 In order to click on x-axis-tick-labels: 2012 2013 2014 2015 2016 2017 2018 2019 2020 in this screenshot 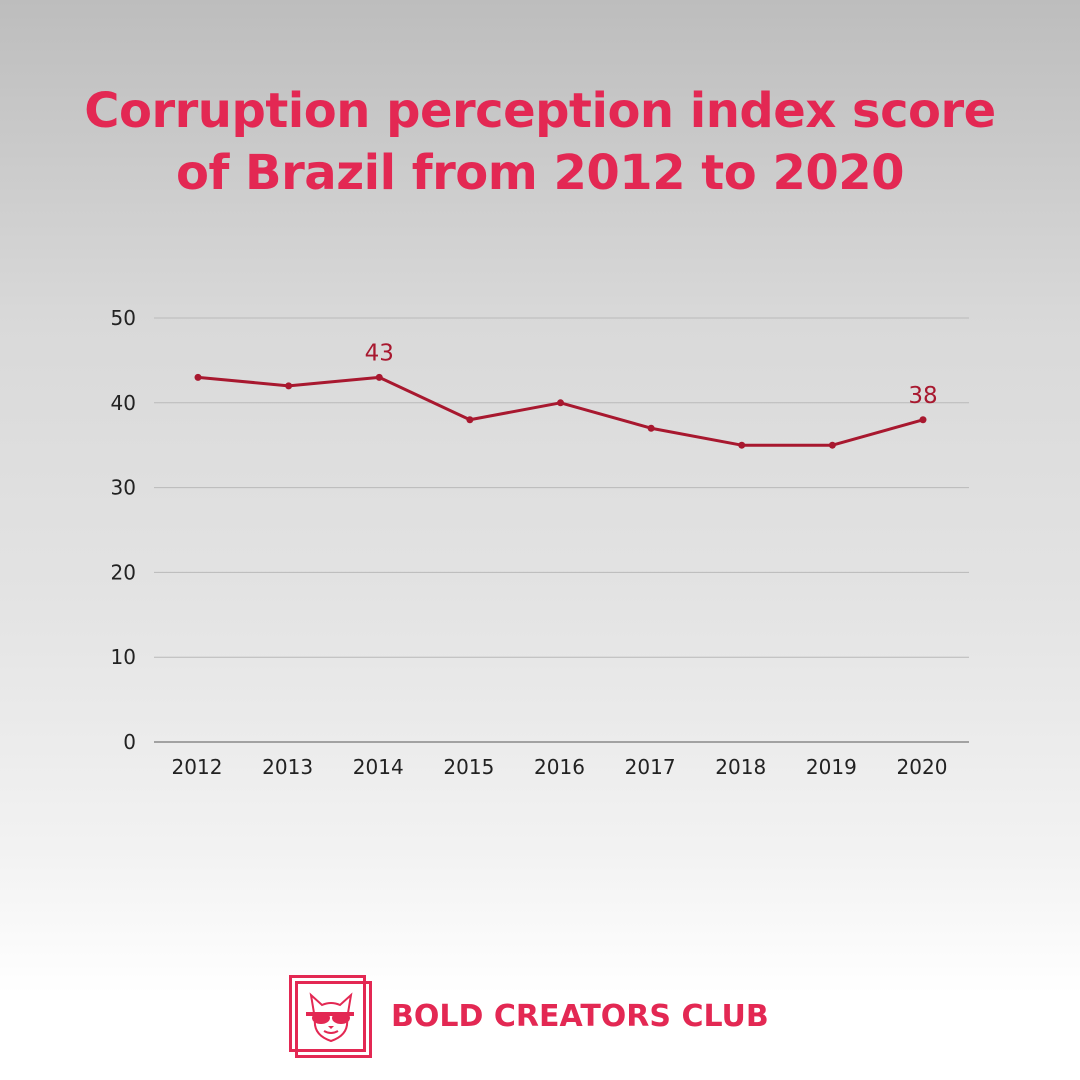, I will do `click(560, 767)`.